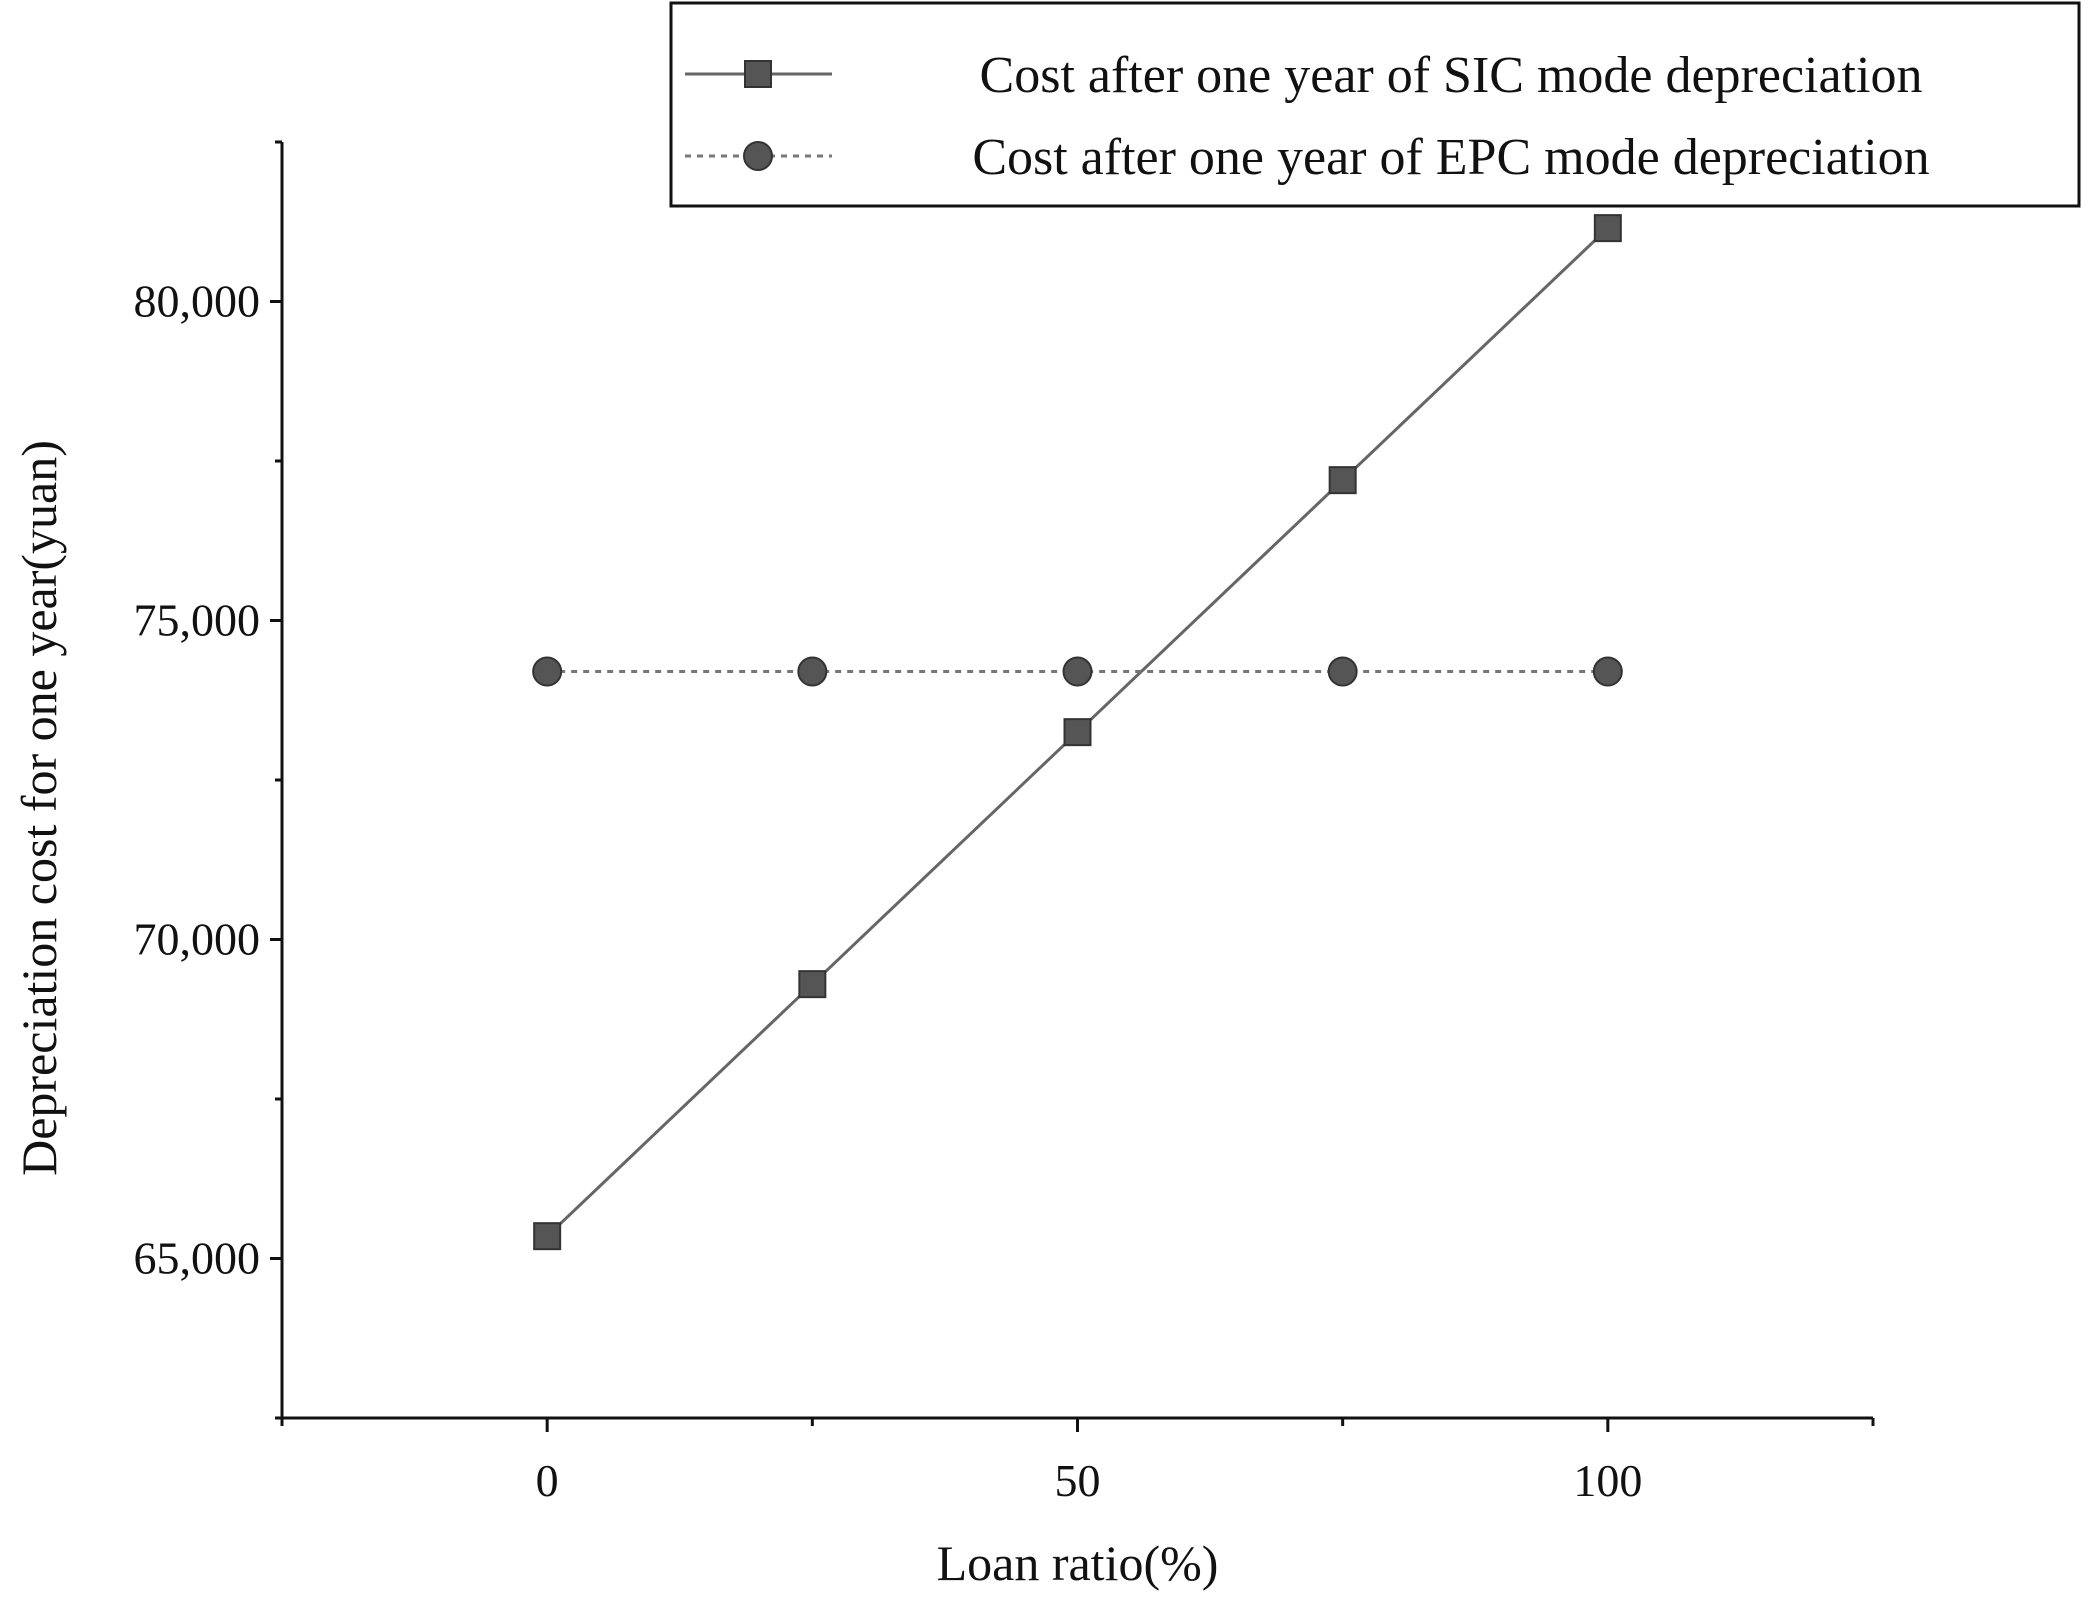 This screenshot has width=2094, height=1616. What do you see at coordinates (1078, 1480) in the screenshot?
I see `x-tick-label: 50` at bounding box center [1078, 1480].